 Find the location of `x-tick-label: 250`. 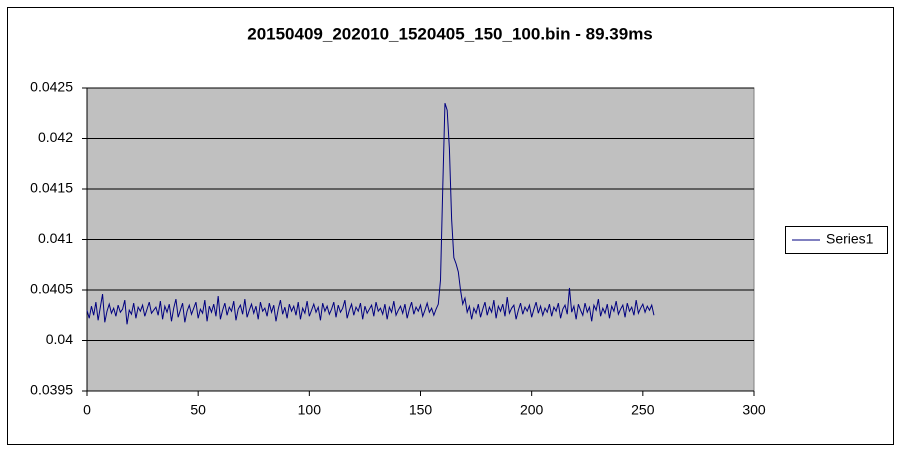

x-tick-label: 250 is located at coordinates (643, 410).